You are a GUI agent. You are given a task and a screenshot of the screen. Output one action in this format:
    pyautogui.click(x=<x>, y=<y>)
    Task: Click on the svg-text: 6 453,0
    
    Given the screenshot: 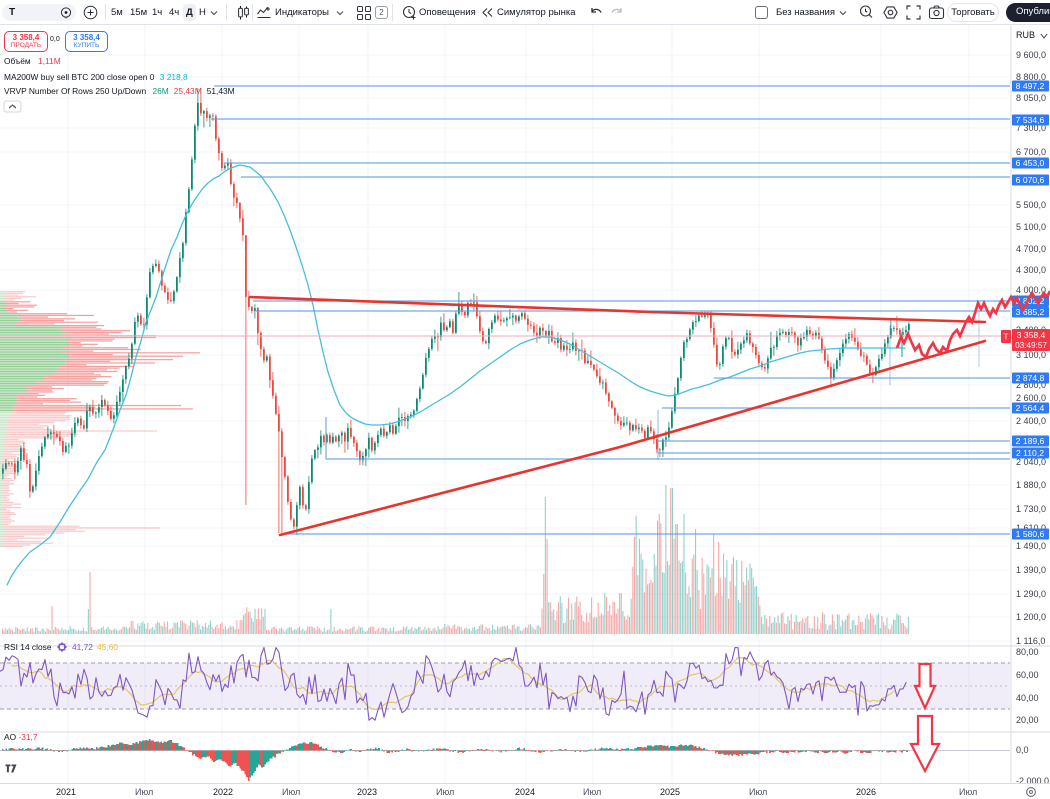 What is the action you would take?
    pyautogui.click(x=1030, y=163)
    